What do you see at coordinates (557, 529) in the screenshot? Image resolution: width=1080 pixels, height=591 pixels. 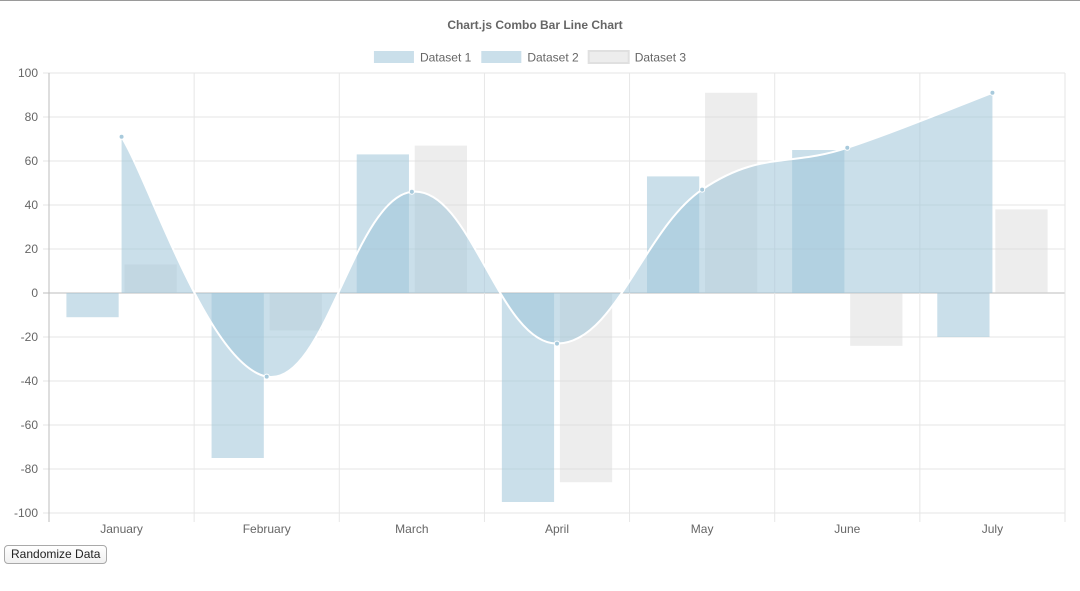 I see `x-tick-label: April` at bounding box center [557, 529].